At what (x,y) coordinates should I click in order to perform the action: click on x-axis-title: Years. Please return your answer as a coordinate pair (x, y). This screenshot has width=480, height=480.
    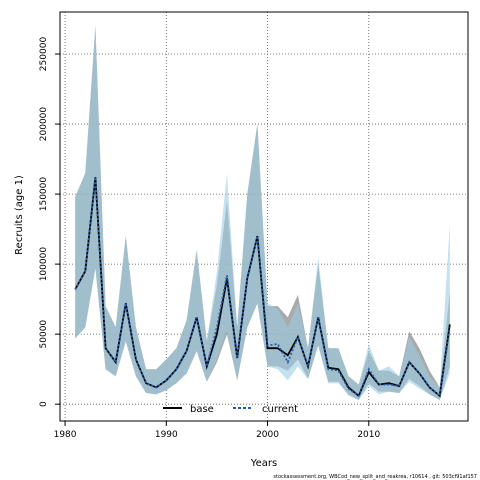
    Looking at the image, I should click on (263, 463).